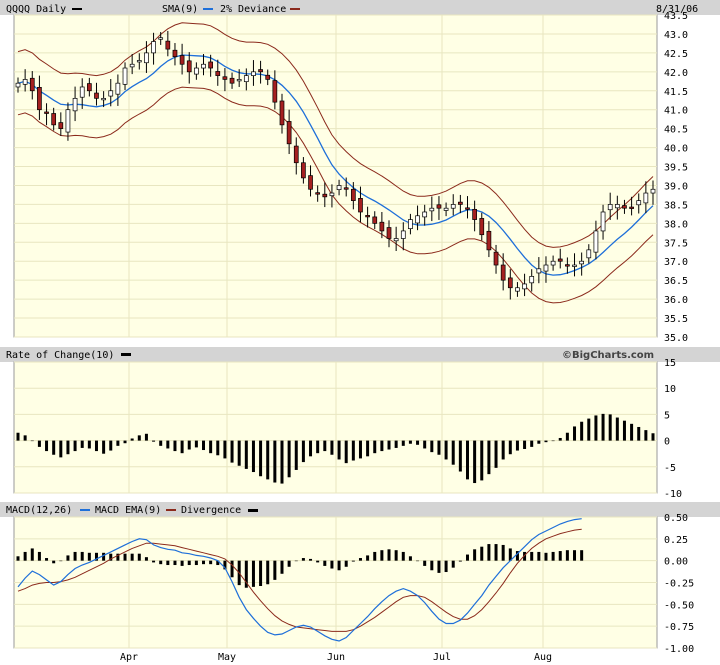  I want to click on price-tick-label: 36.0, so click(676, 300).